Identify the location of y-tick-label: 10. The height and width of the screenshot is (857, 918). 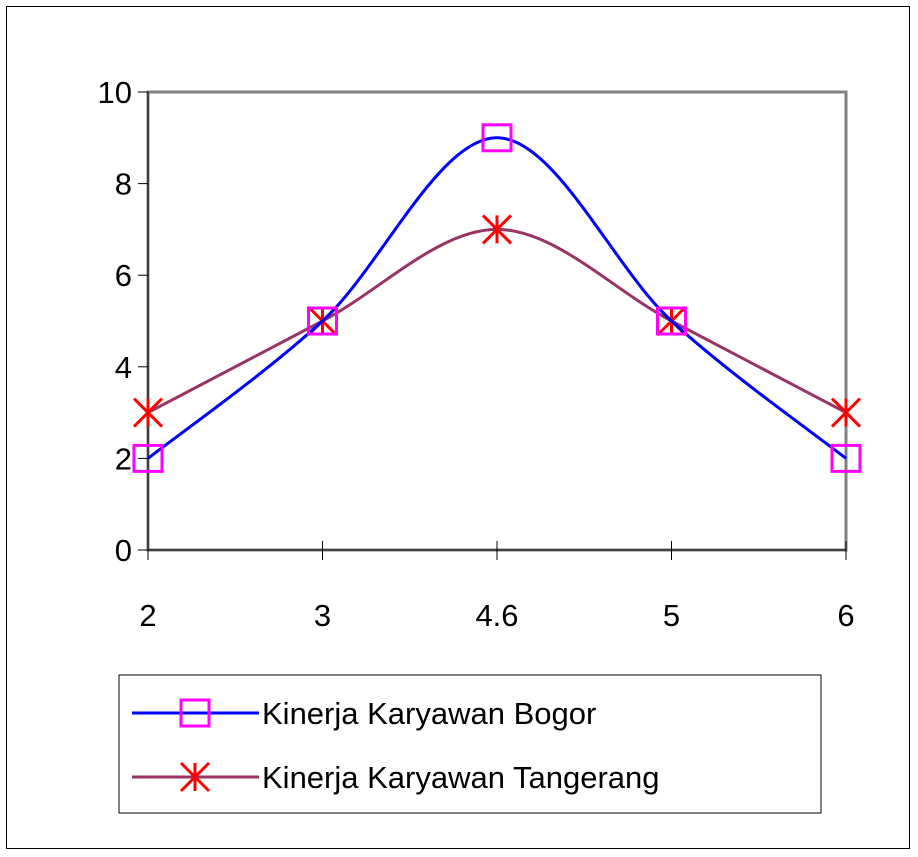
(115, 92).